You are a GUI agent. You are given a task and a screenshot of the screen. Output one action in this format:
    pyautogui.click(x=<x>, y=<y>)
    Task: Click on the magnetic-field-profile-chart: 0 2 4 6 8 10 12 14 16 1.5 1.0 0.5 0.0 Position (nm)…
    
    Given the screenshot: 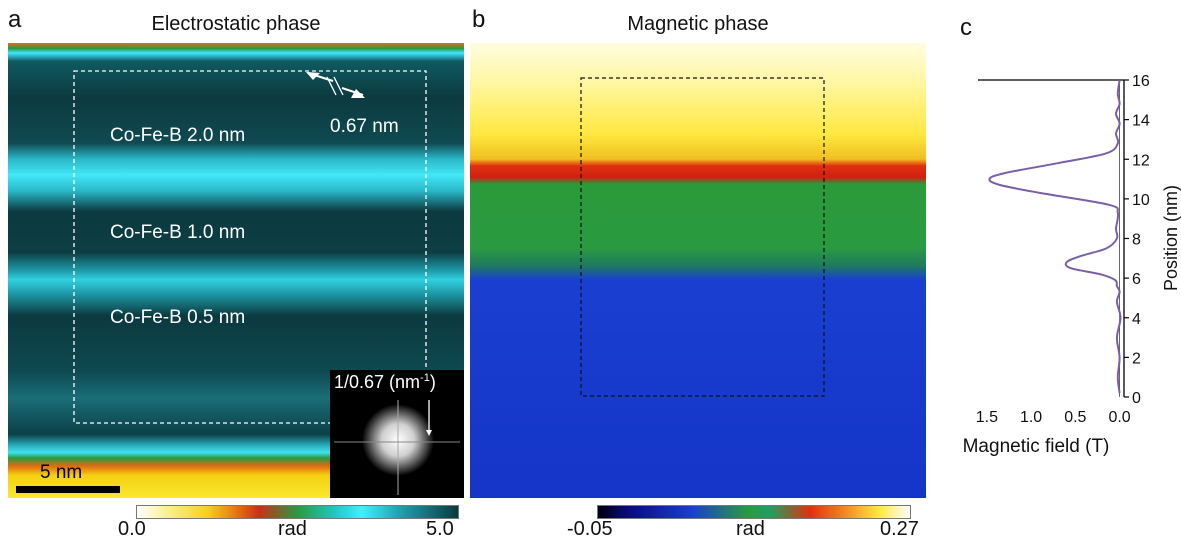 What is the action you would take?
    pyautogui.click(x=1065, y=260)
    